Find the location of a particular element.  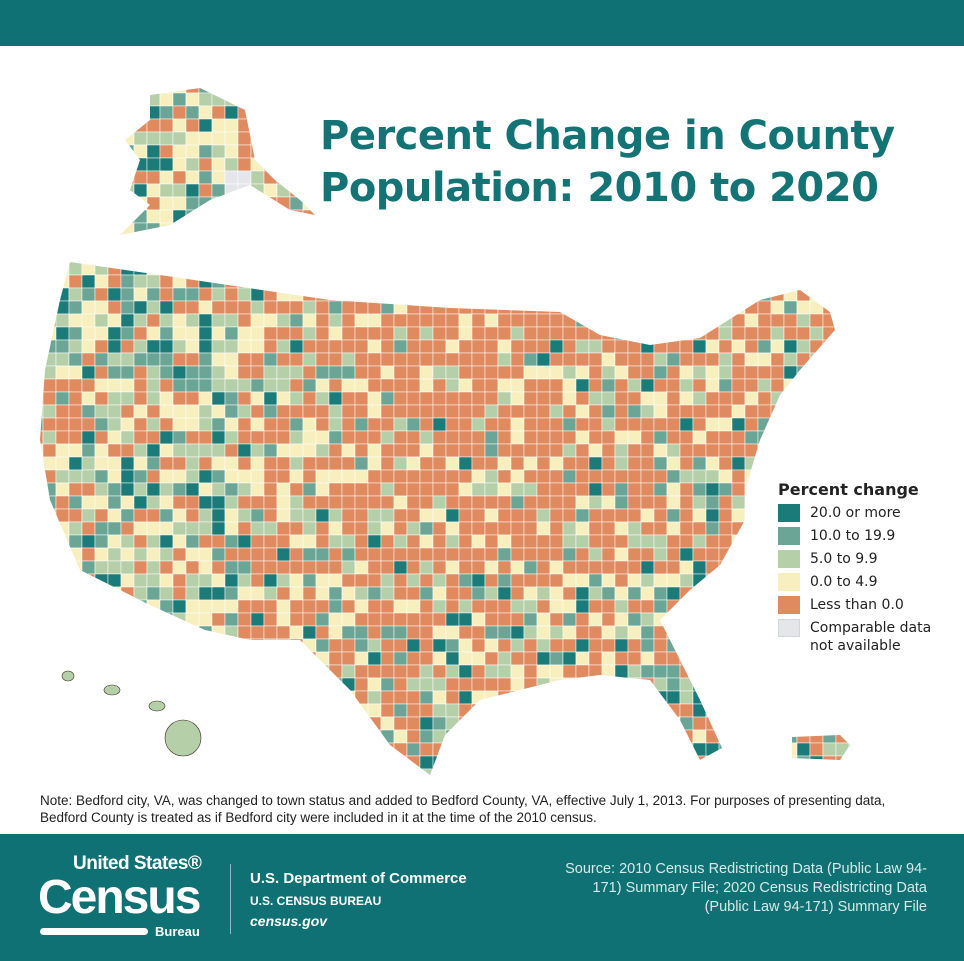

website-link: census.gov is located at coordinates (289, 921).